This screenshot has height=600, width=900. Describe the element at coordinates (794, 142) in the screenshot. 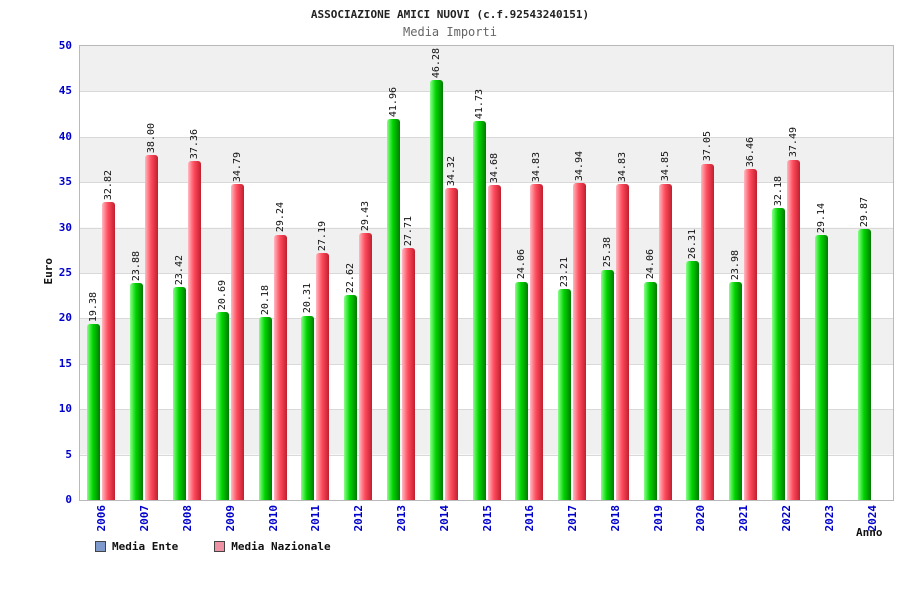

I see `bar-value-label: 37.49` at that location.